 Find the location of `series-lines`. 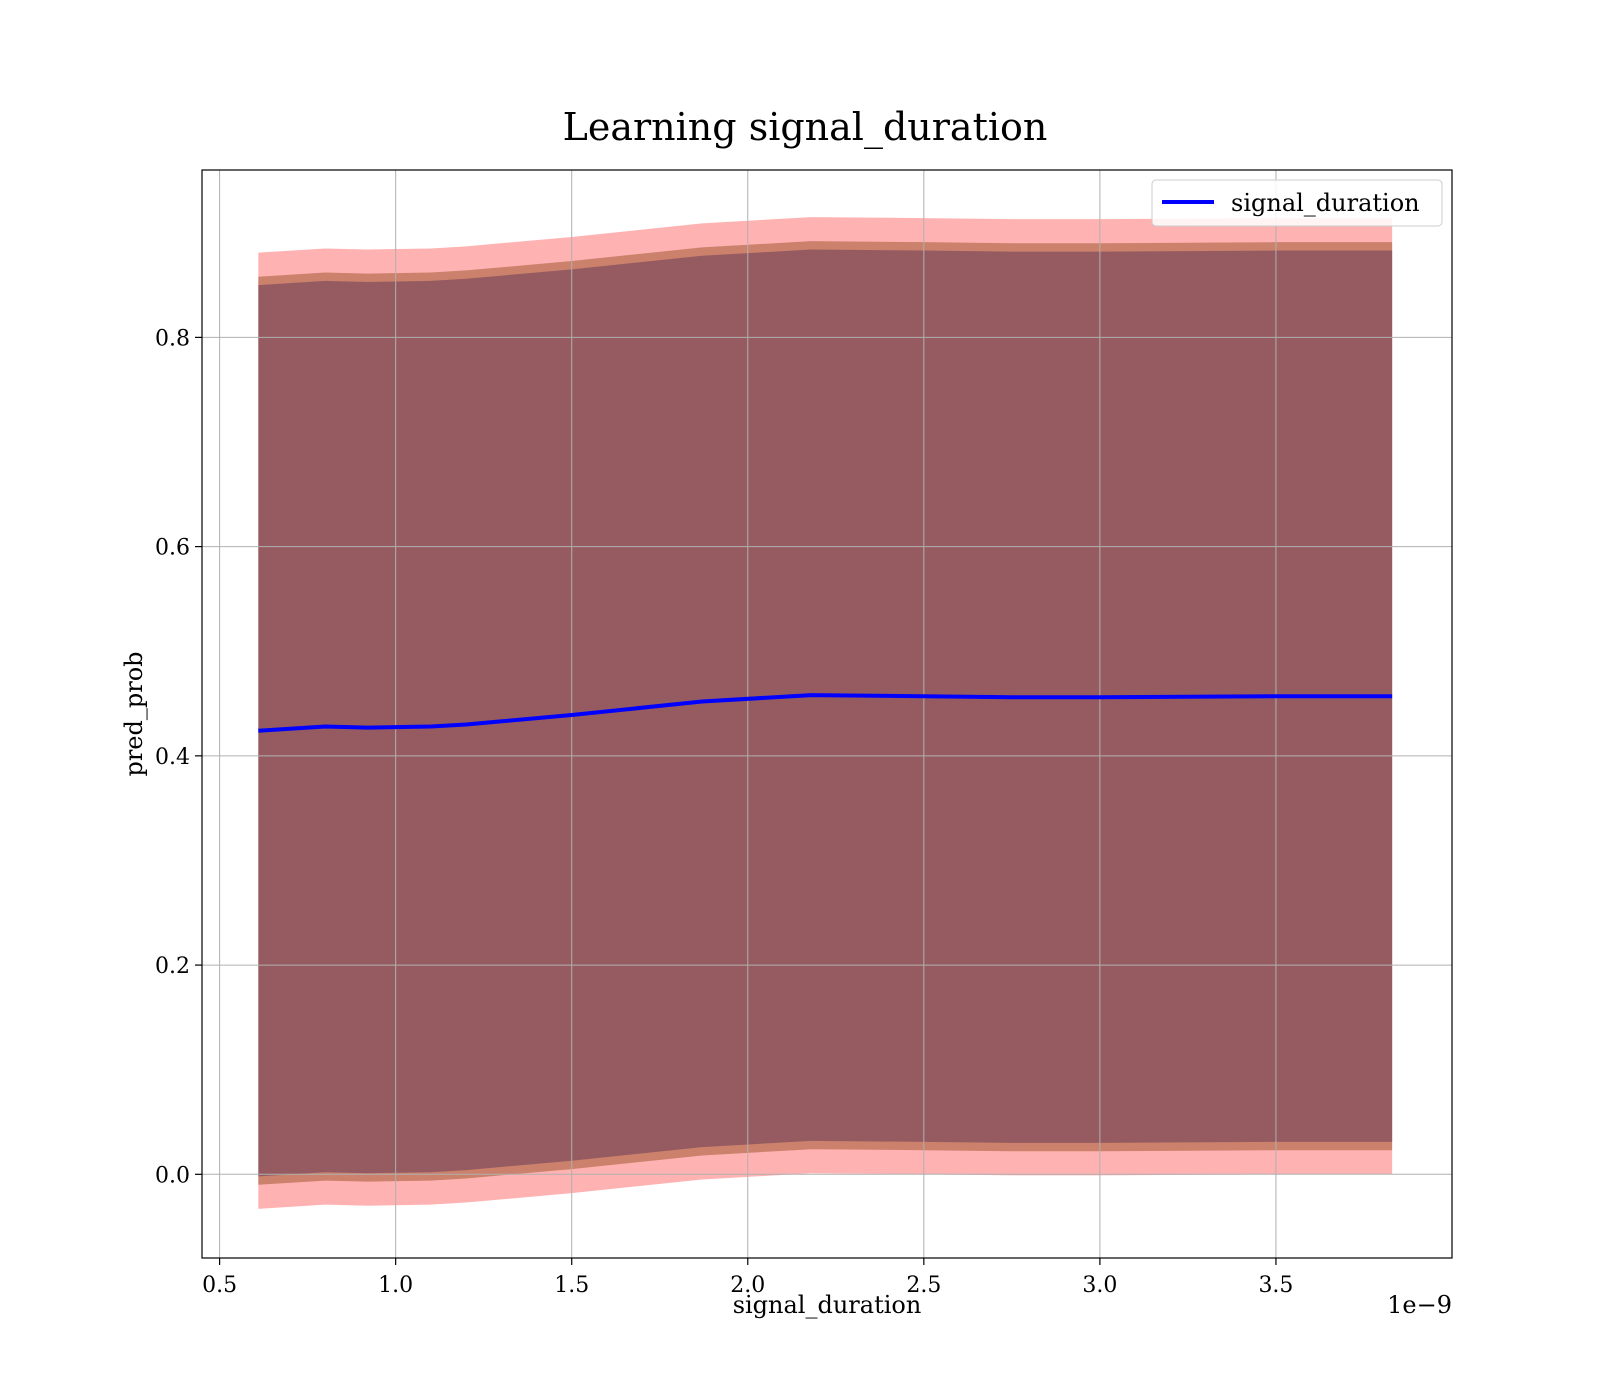

series-lines is located at coordinates (825, 713).